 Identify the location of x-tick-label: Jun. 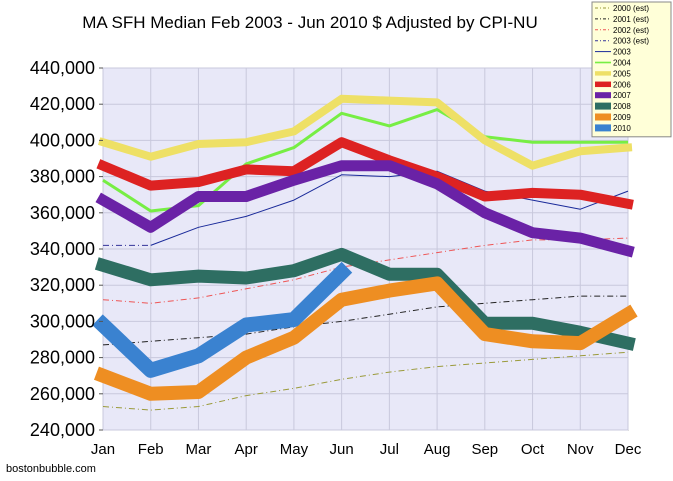
(342, 449).